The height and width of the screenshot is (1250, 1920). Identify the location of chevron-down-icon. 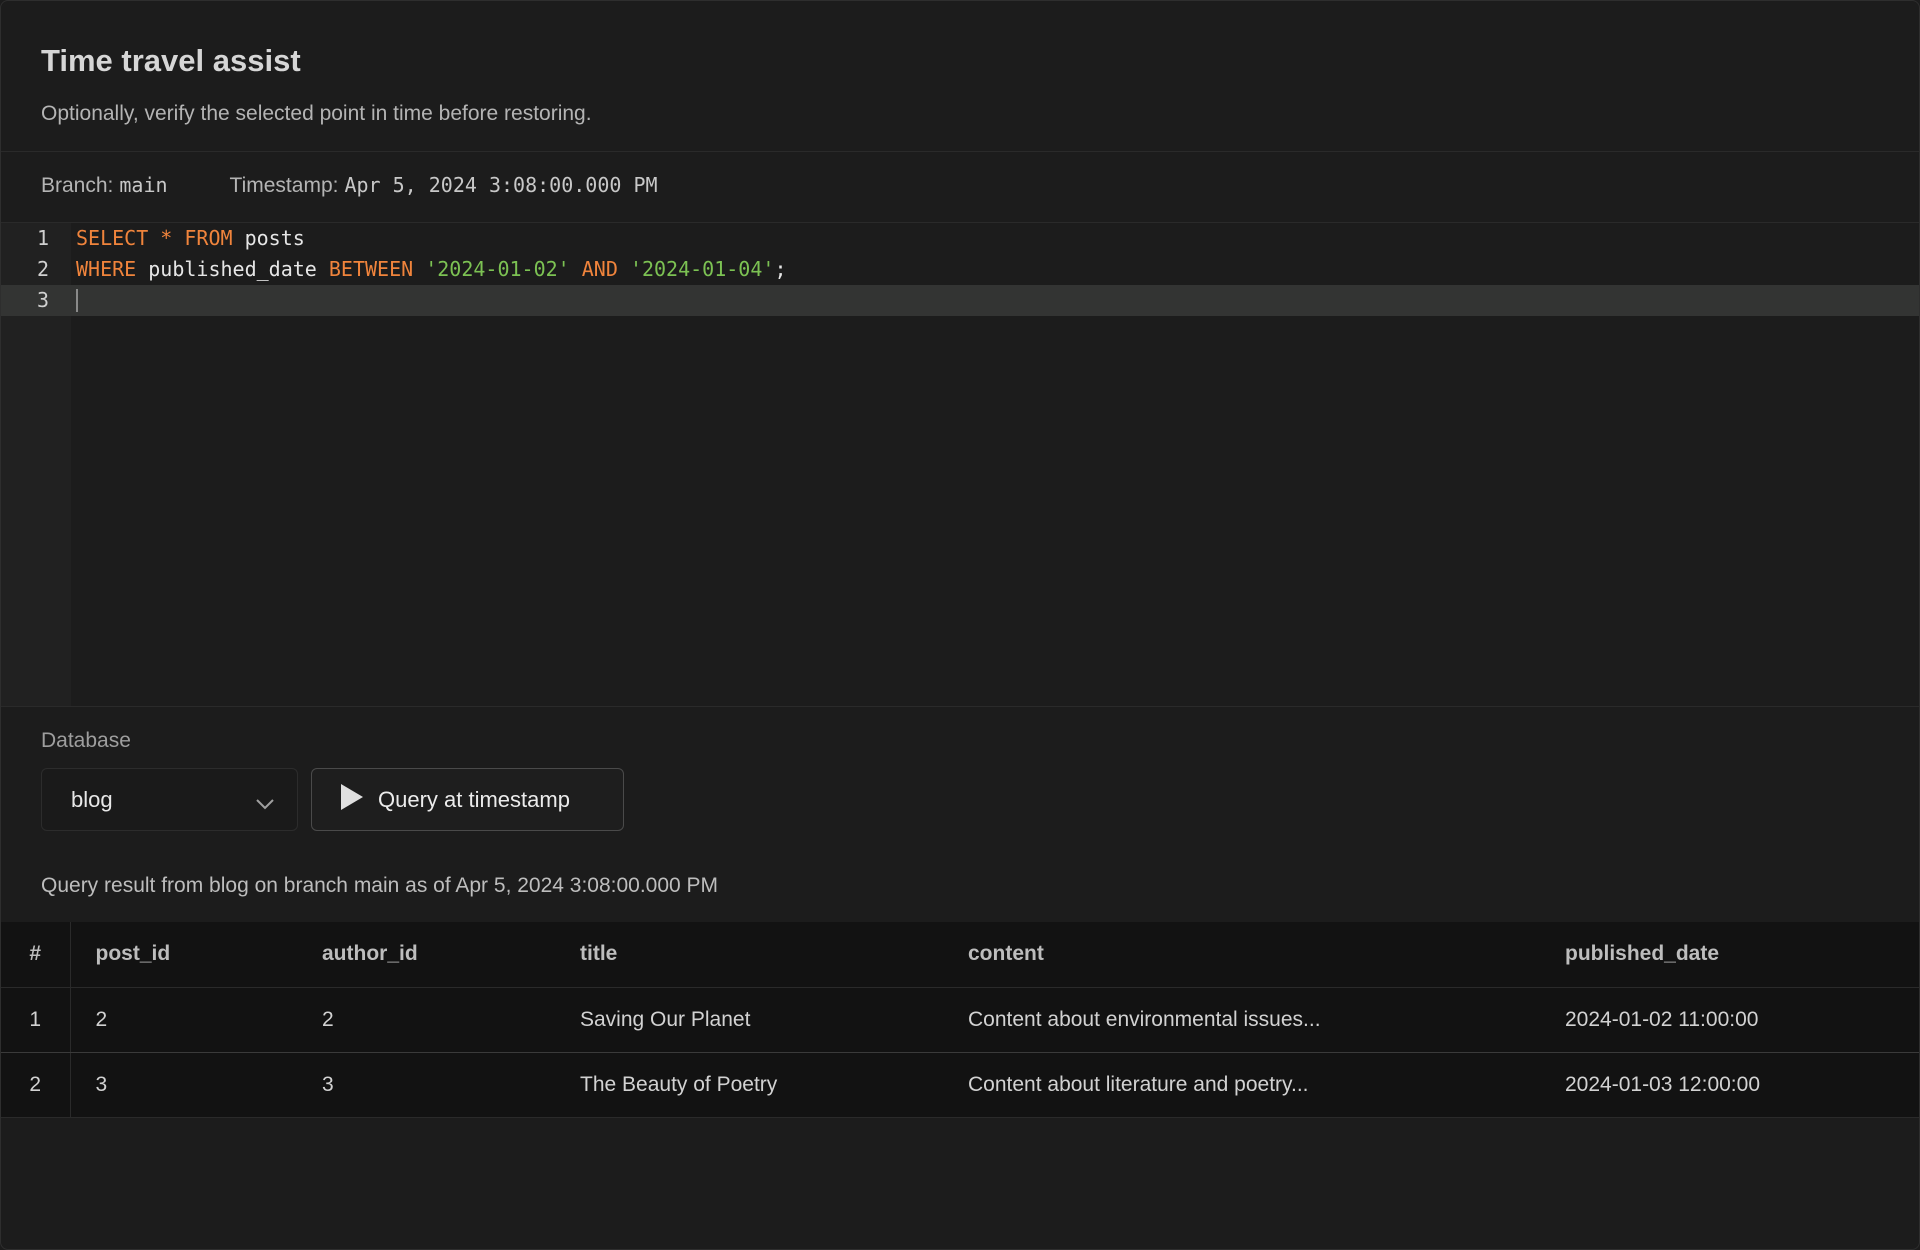
(265, 804).